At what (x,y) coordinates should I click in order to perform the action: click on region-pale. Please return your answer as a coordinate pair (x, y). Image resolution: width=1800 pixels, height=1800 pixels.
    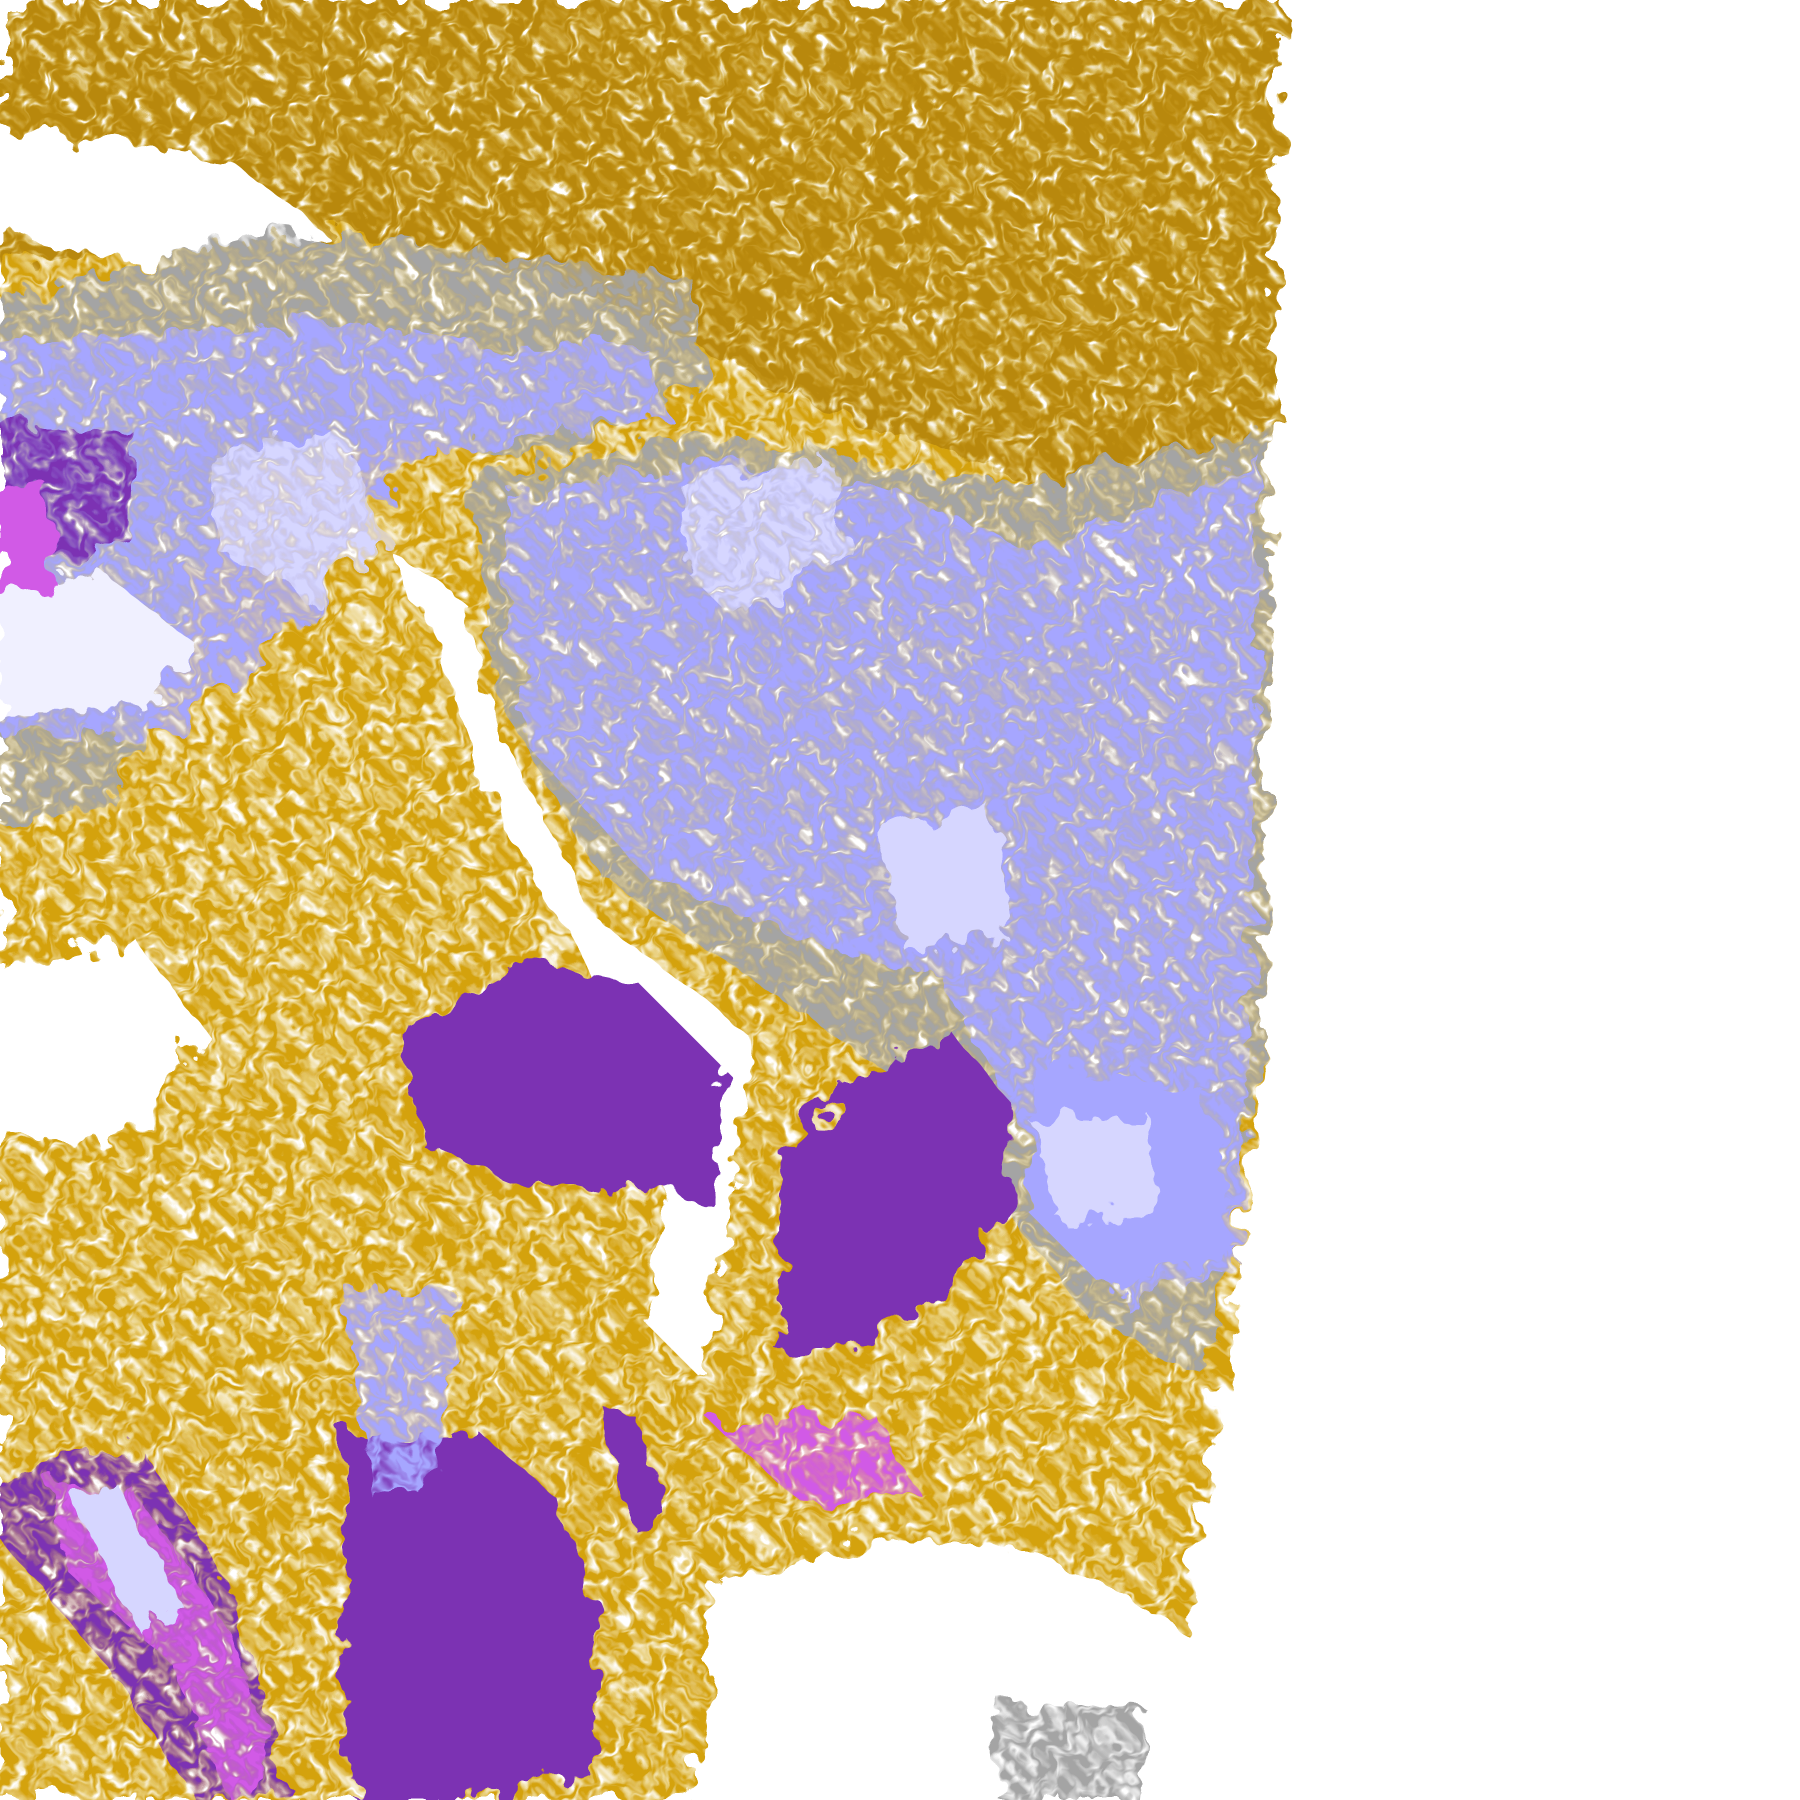
    Looking at the image, I should click on (98, 642).